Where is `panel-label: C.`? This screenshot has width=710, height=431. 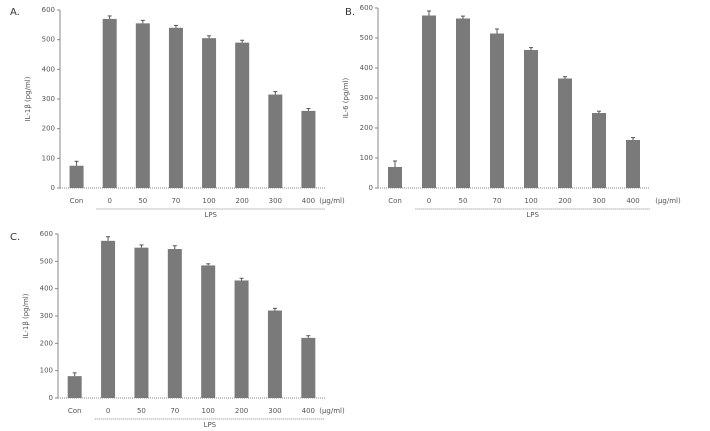 panel-label: C. is located at coordinates (15, 237).